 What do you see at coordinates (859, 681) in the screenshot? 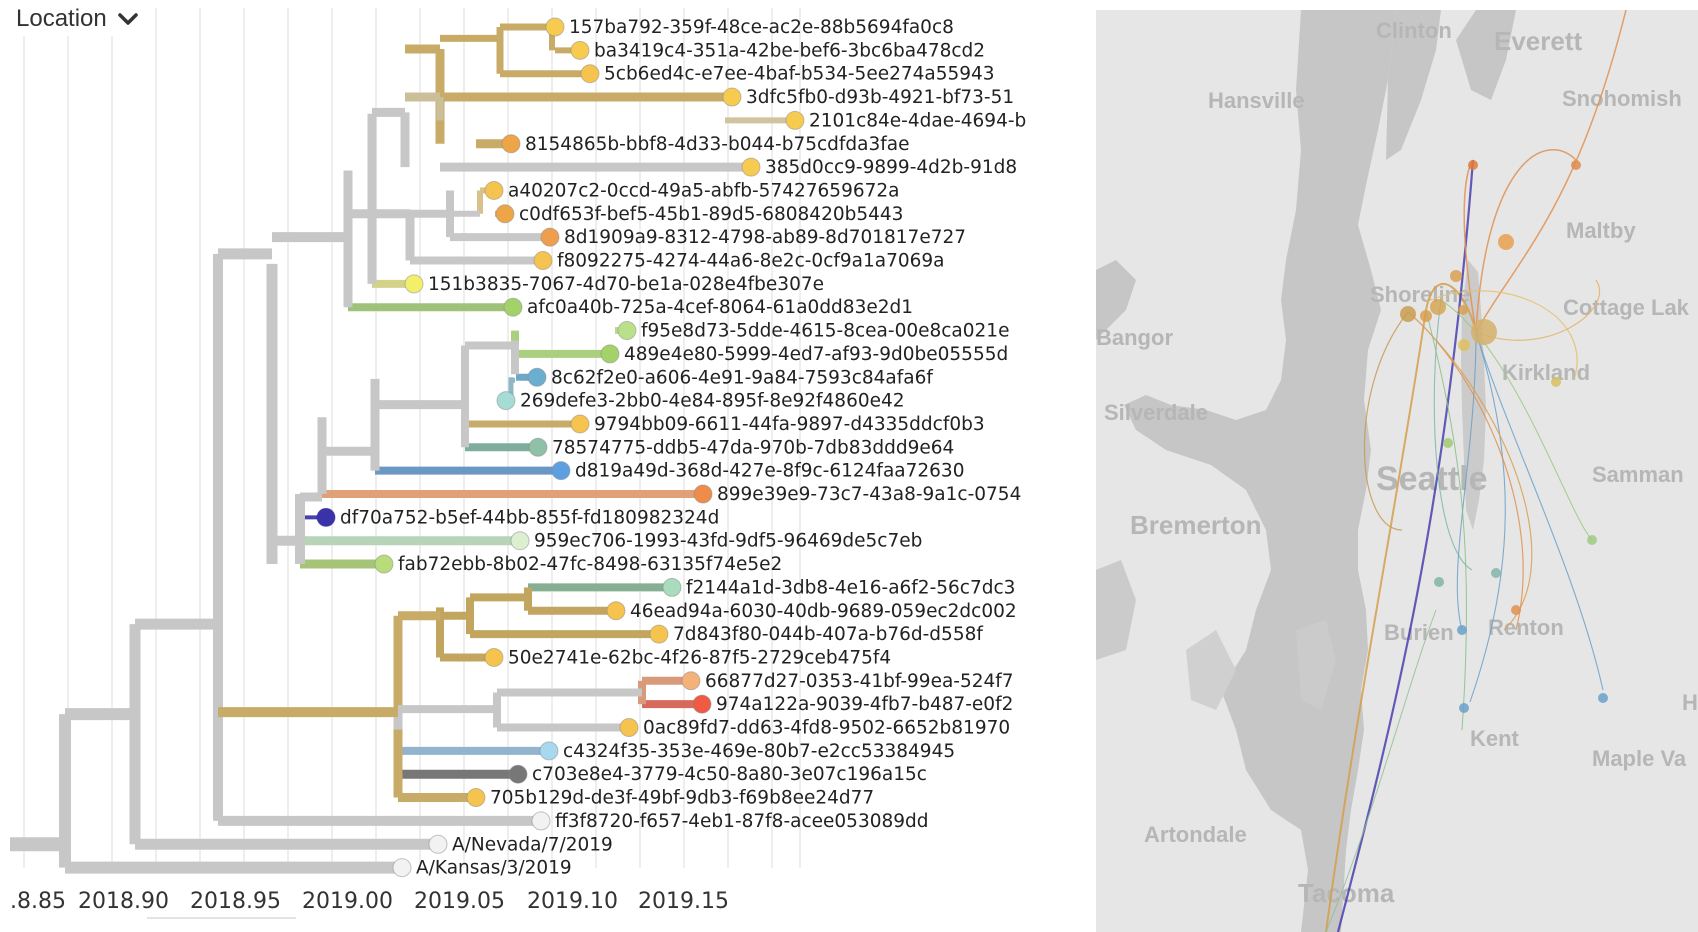
I see `tip-label: 66877d27-0353-41bf-99ea-524f7` at bounding box center [859, 681].